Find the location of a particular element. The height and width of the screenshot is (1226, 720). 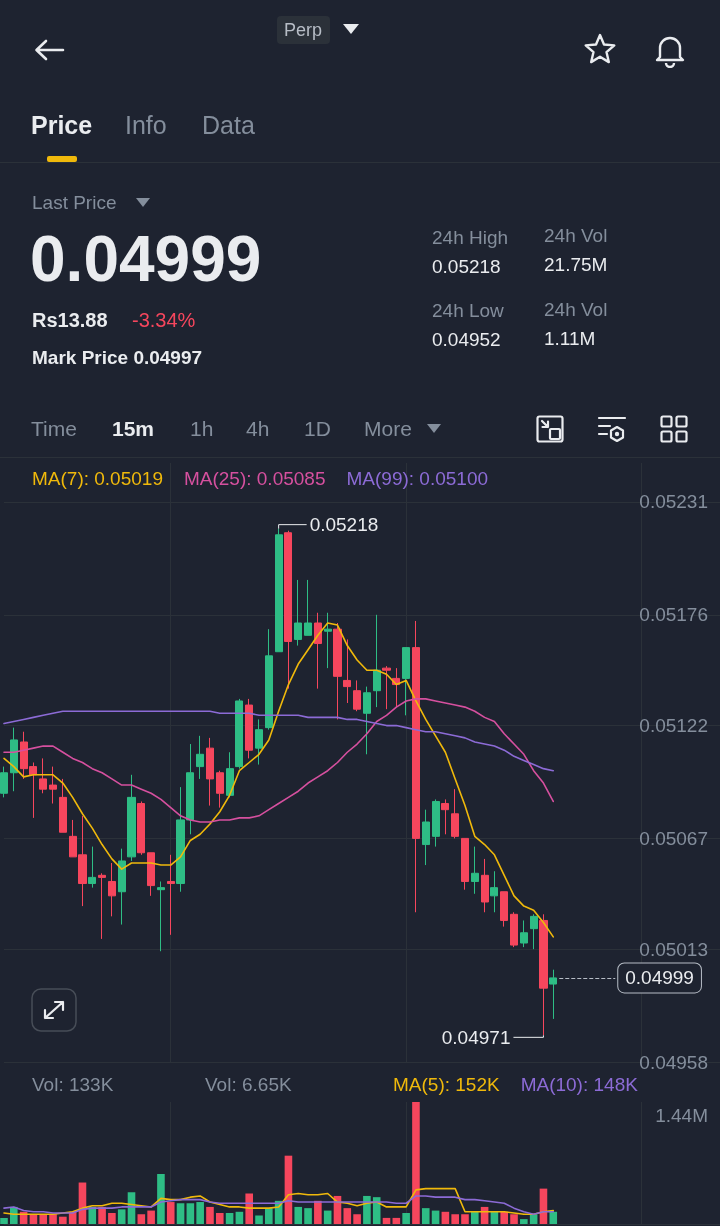

text: 0.04999 is located at coordinates (146, 260).